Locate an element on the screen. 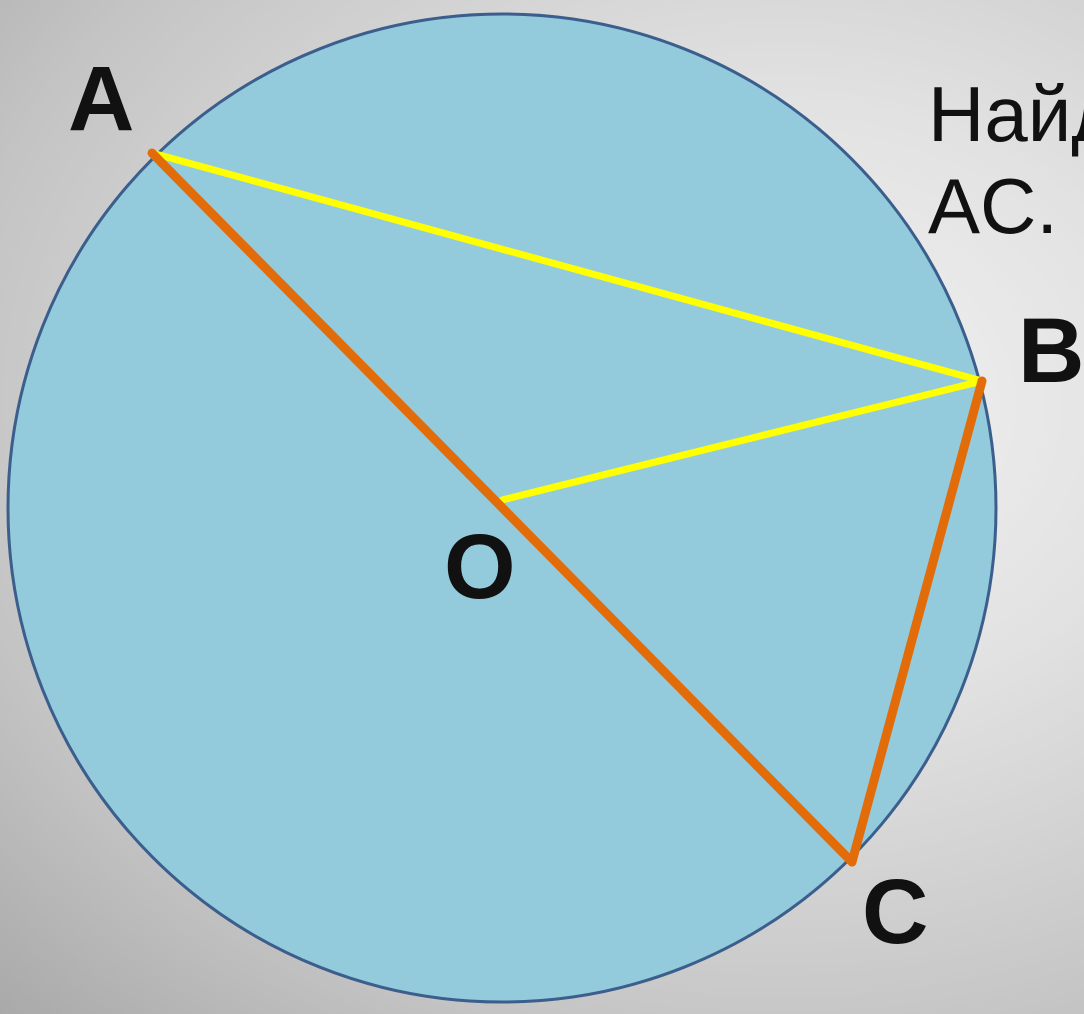 The image size is (1084, 1014). label-point-o: O is located at coordinates (480, 567).